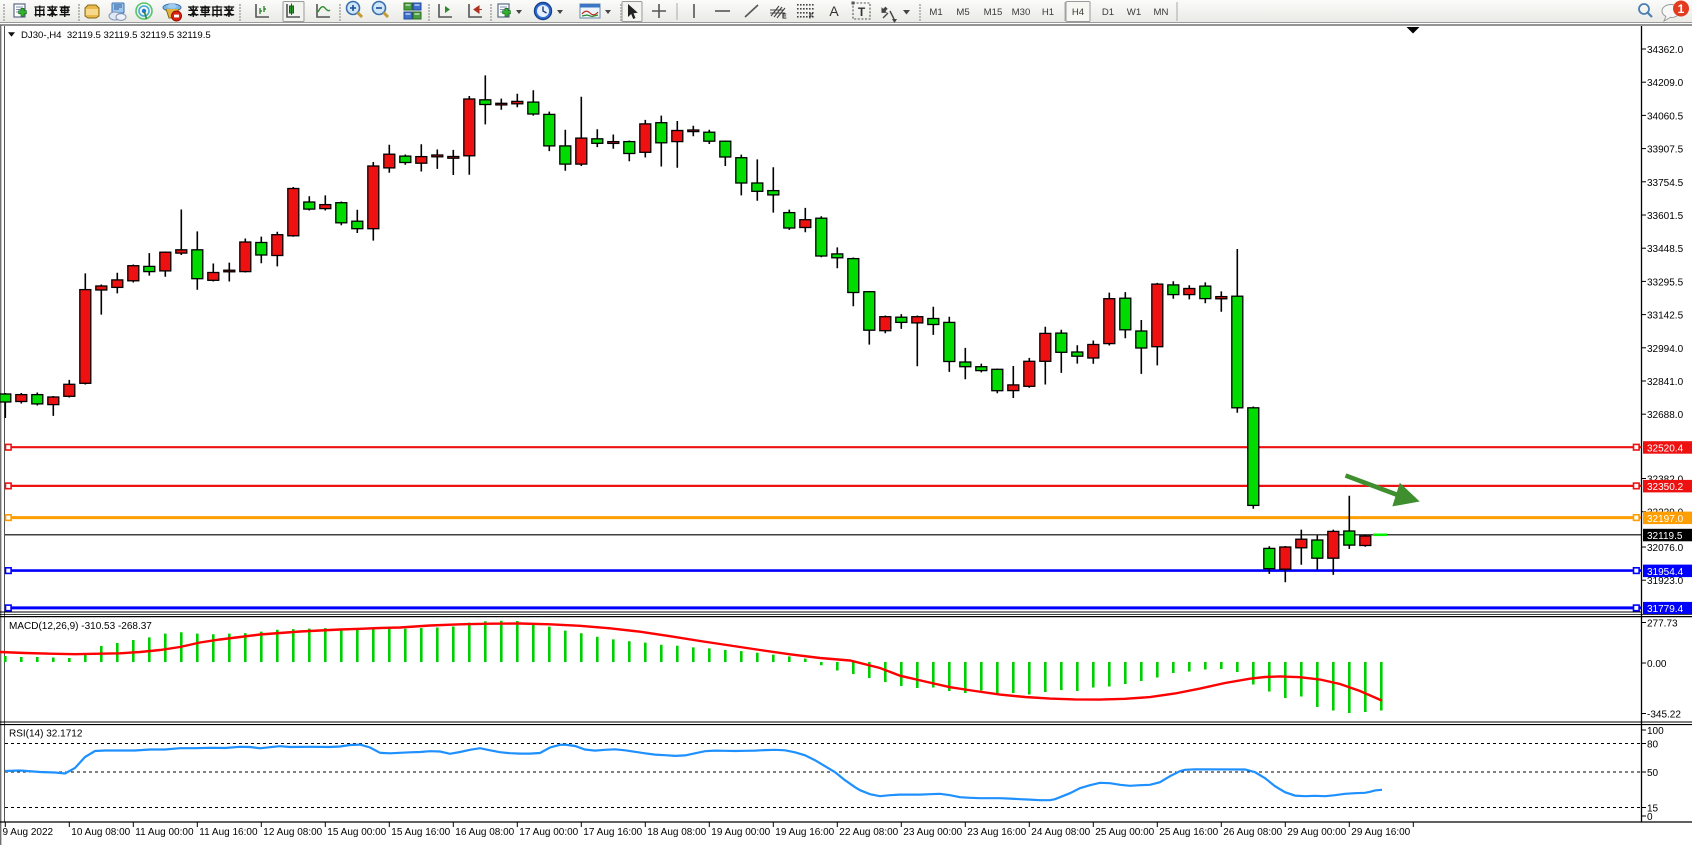 This screenshot has height=845, width=1692. Describe the element at coordinates (1665, 183) in the screenshot. I see `svg-text: 33754.5` at that location.